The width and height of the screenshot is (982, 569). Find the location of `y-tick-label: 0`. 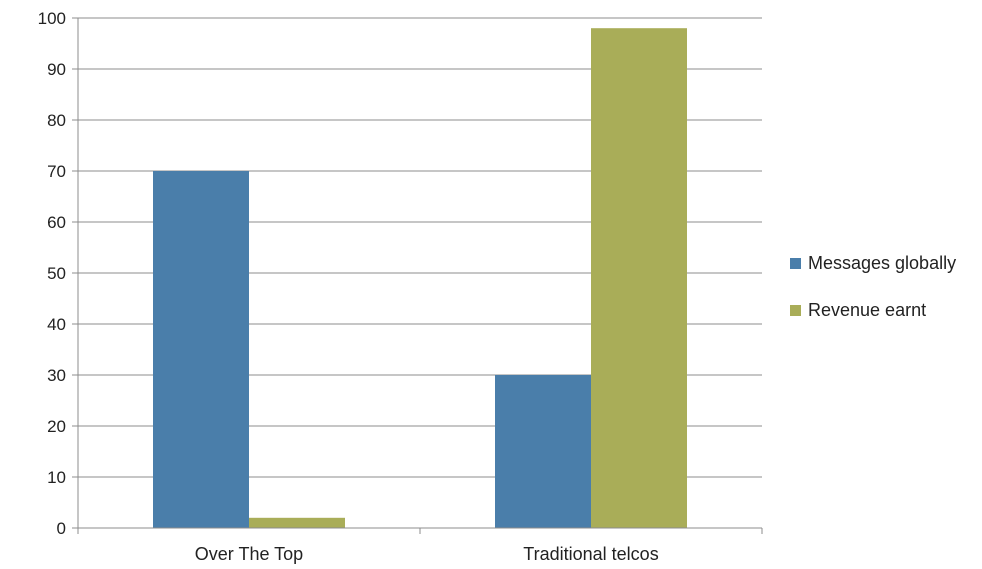

y-tick-label: 0 is located at coordinates (61, 528).